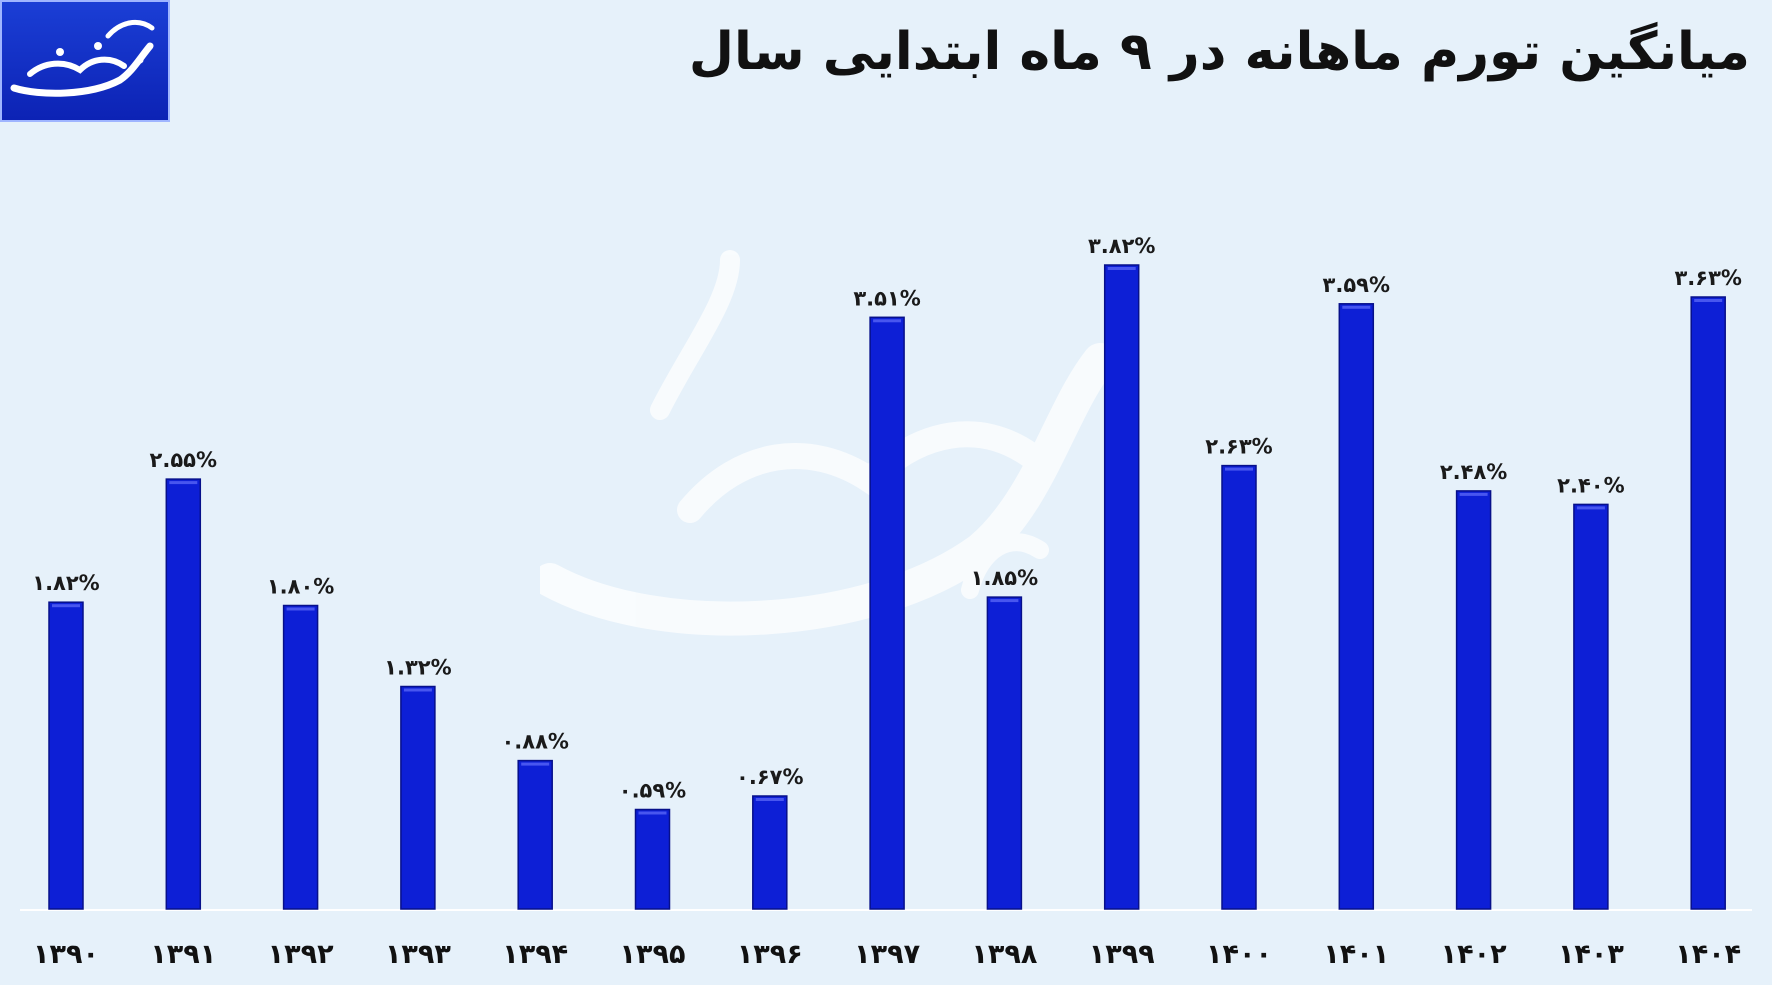 The width and height of the screenshot is (1772, 985). Describe the element at coordinates (65, 583) in the screenshot. I see `data-label-0: ۱.۸۲%` at that location.